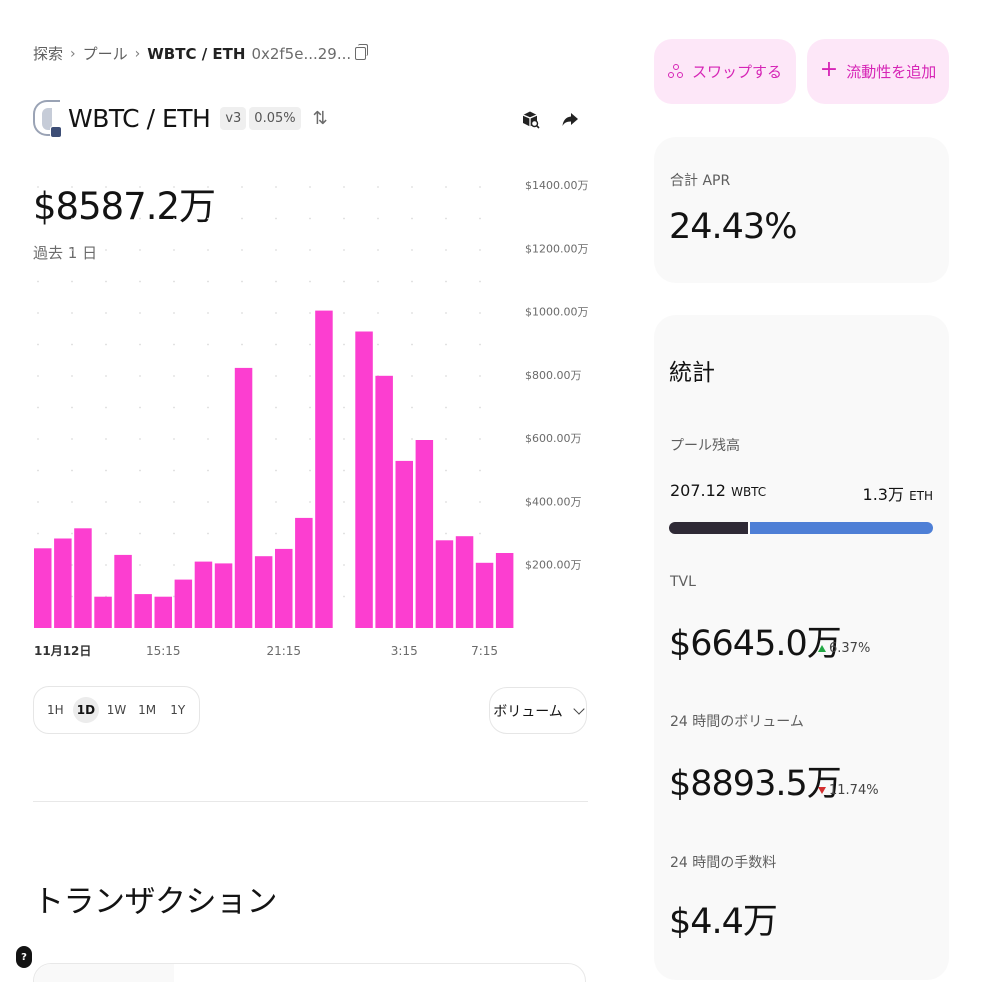 The image size is (982, 982). I want to click on swap-arrows-icon: ⇅, so click(320, 118).